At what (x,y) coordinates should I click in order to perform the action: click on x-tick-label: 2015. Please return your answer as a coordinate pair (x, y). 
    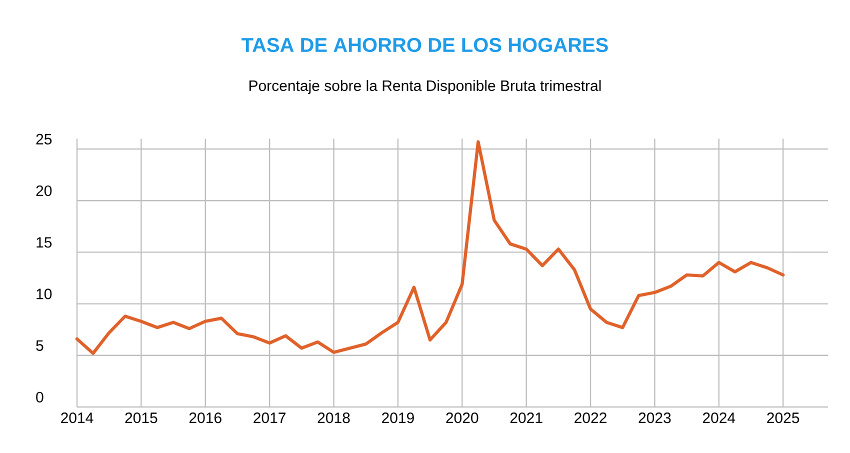
    Looking at the image, I should click on (141, 418).